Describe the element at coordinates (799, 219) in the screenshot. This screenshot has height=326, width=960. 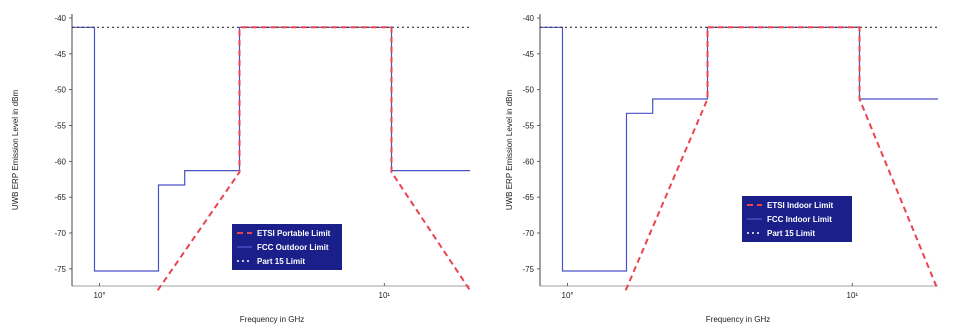
I see `legend-label: FCC Indoor Limit` at that location.